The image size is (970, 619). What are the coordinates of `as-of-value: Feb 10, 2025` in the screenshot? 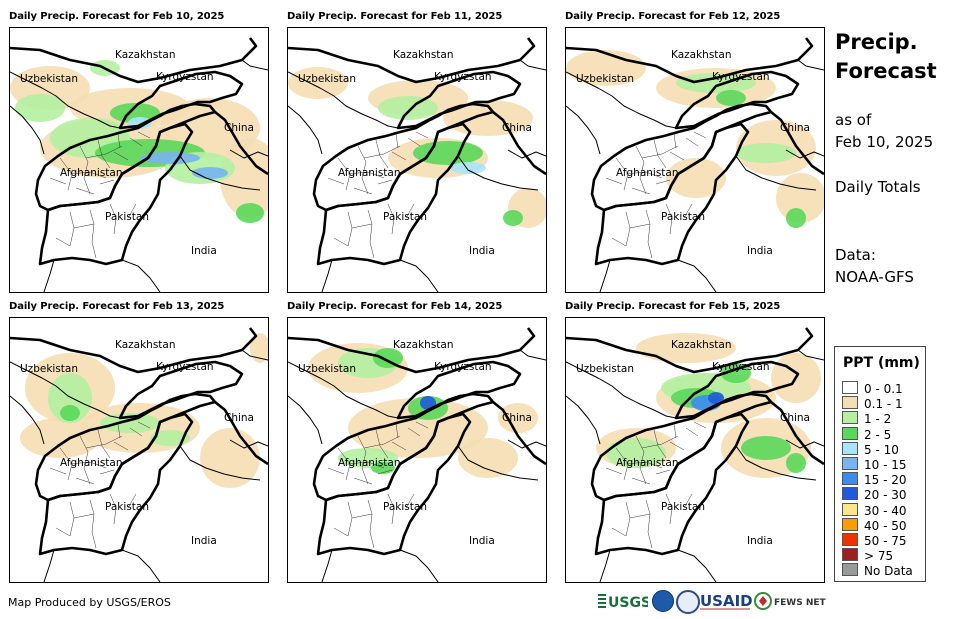 It's located at (884, 142).